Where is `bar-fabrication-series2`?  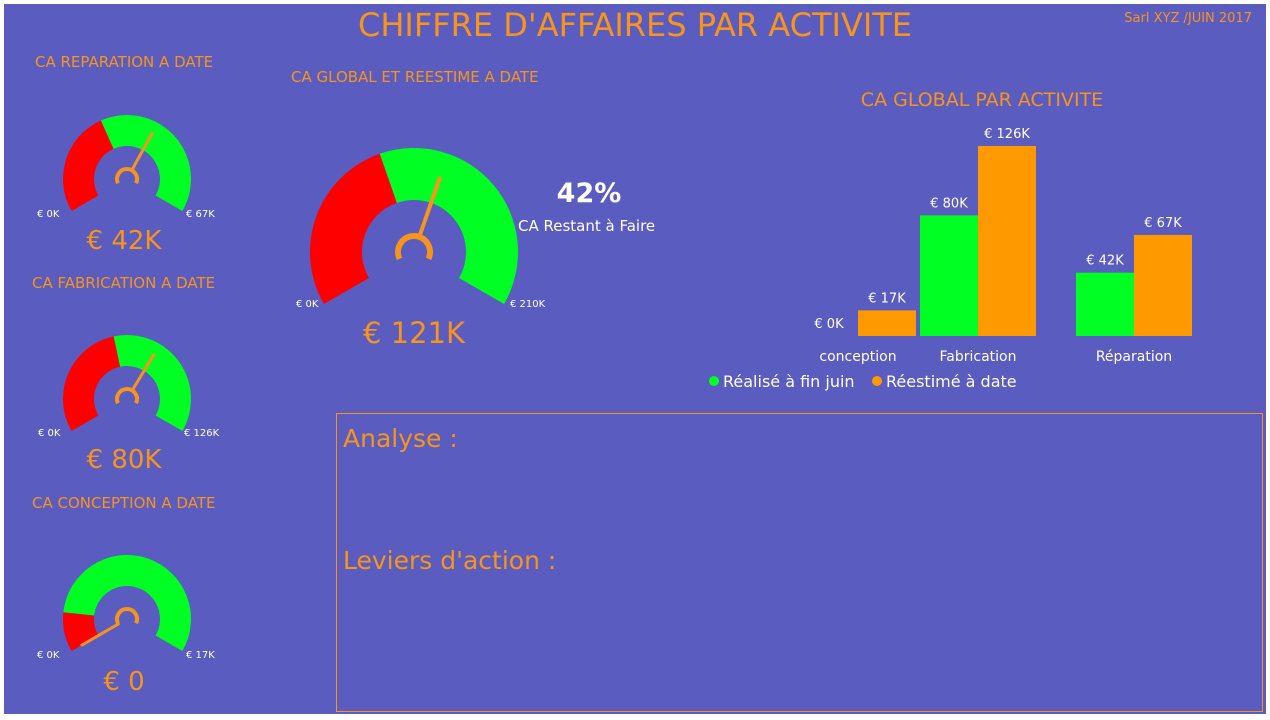 bar-fabrication-series2 is located at coordinates (1007, 241).